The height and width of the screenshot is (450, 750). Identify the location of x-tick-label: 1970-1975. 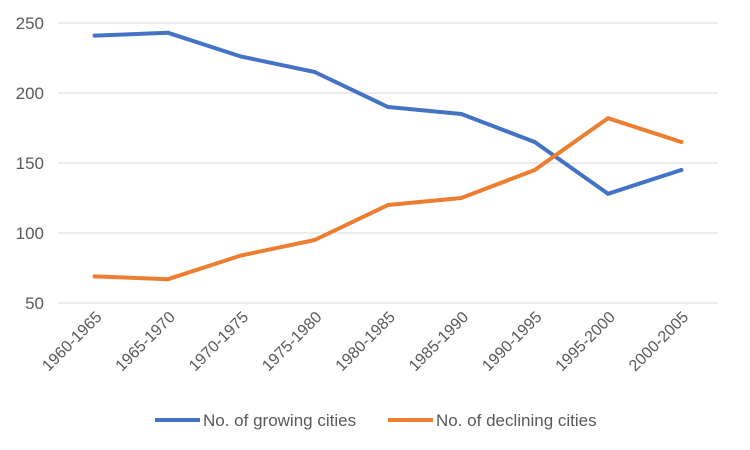
(219, 342).